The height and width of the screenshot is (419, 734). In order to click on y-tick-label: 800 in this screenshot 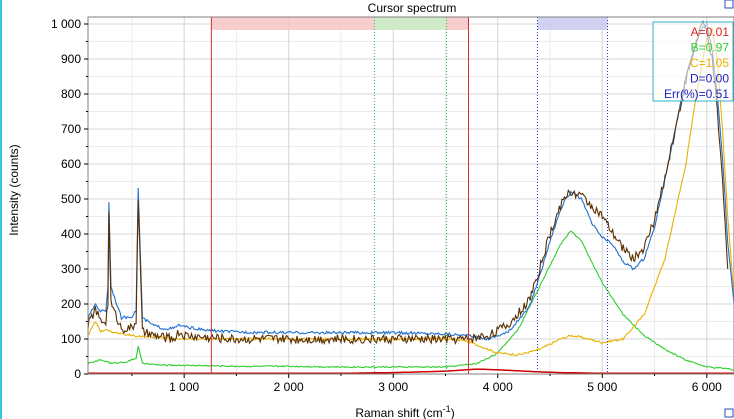, I will do `click(71, 94)`.